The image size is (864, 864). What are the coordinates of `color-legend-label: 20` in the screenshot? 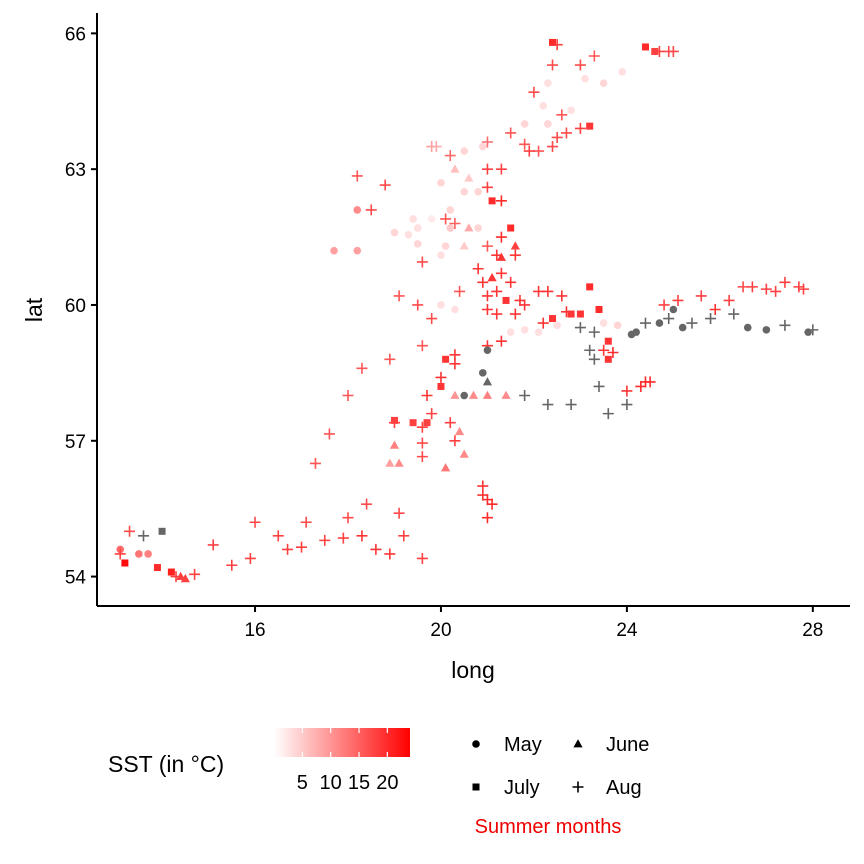 It's located at (387, 783).